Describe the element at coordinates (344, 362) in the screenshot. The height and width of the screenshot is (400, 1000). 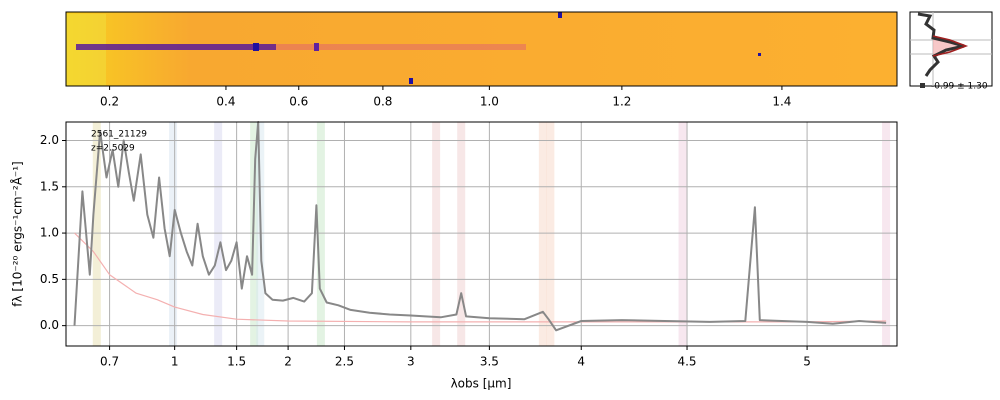
I see `x-tick-label: 2.5` at that location.